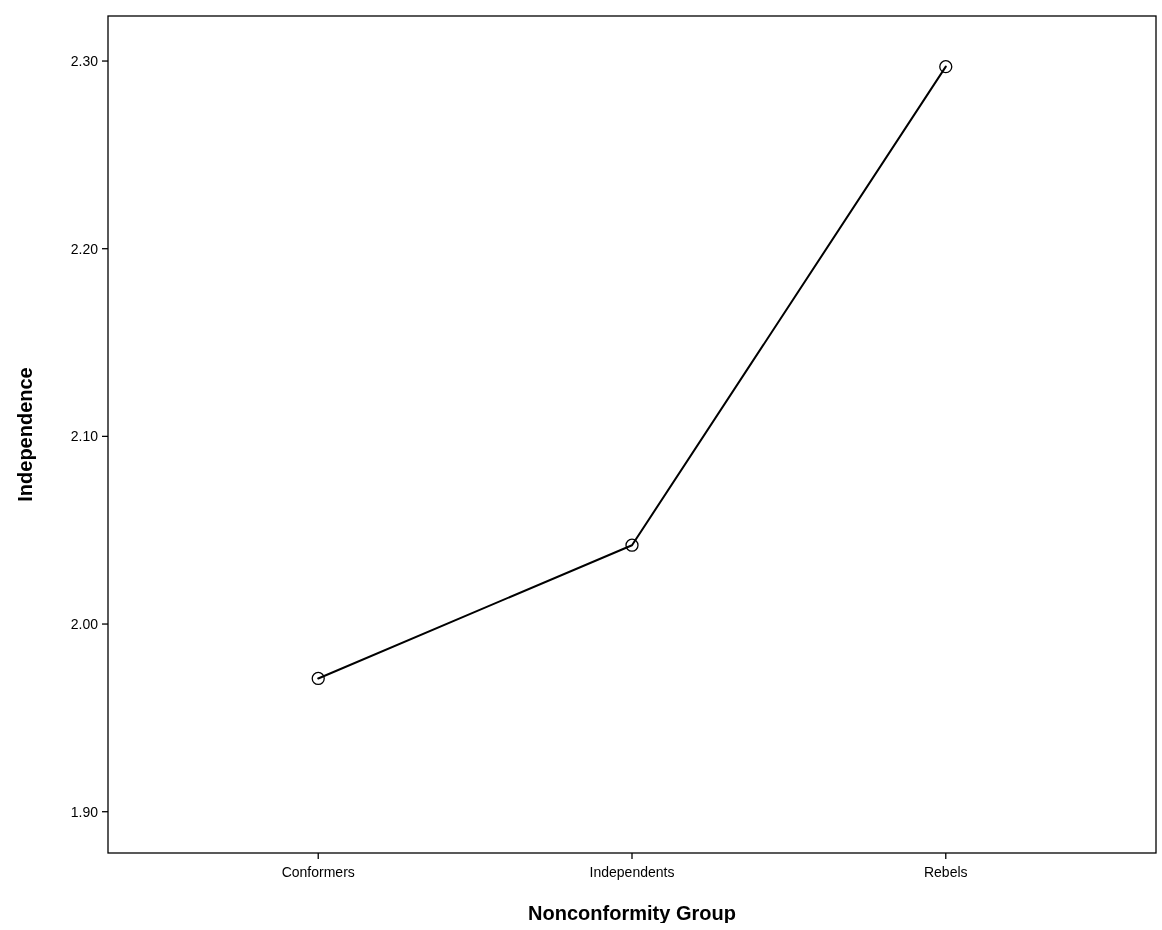  Describe the element at coordinates (84, 811) in the screenshot. I see `y-tick-label: 1.90` at that location.